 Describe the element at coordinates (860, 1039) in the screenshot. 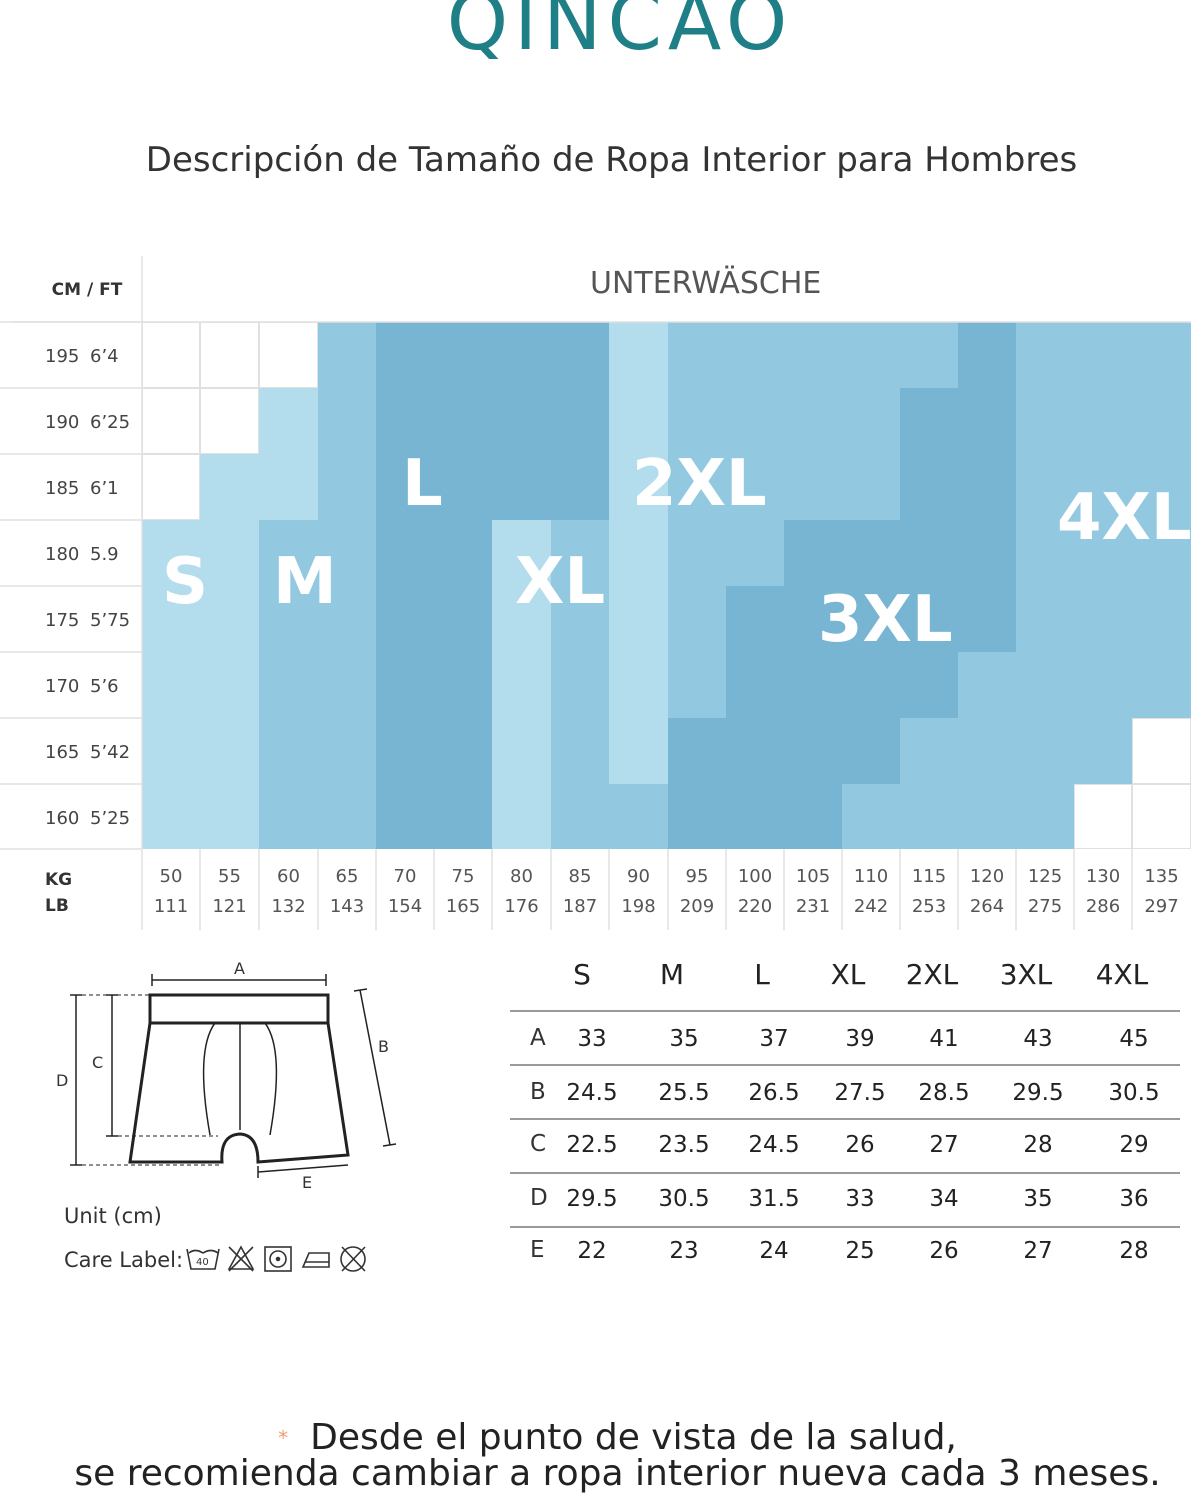

I see `measurement-cell: 39` at that location.